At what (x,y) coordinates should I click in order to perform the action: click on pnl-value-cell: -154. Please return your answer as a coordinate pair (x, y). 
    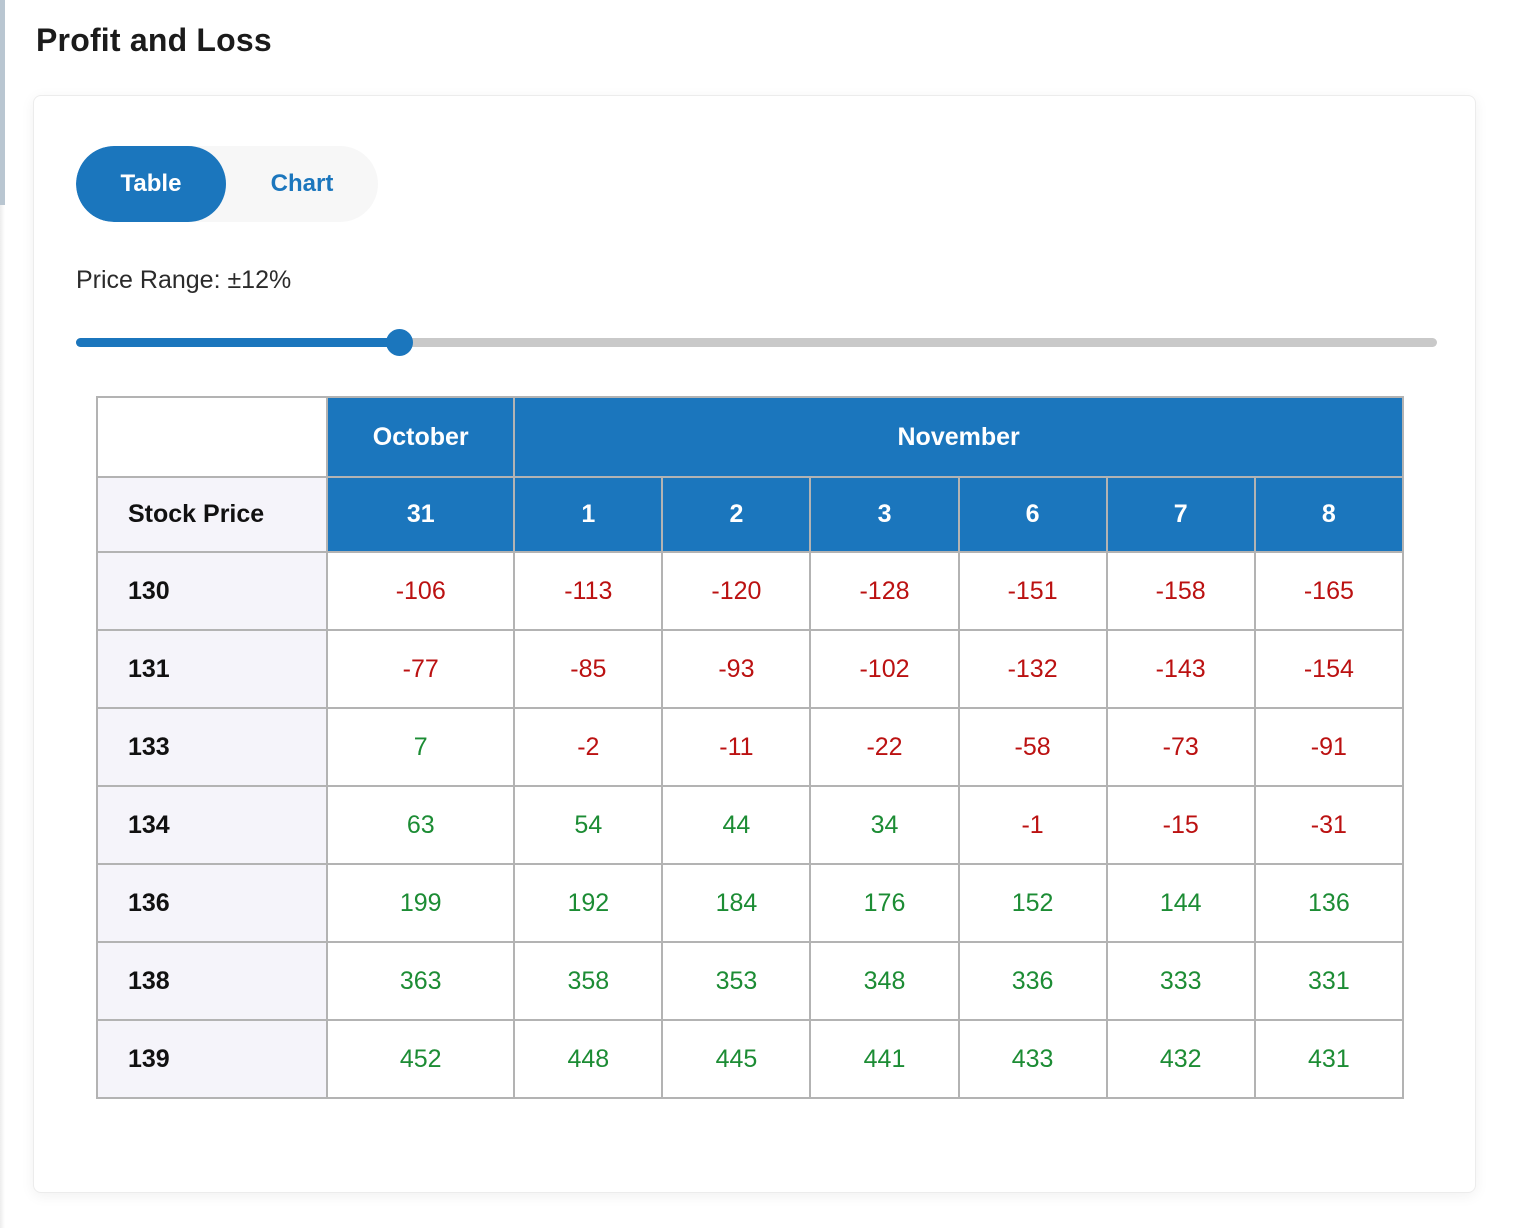
    Looking at the image, I should click on (1329, 669).